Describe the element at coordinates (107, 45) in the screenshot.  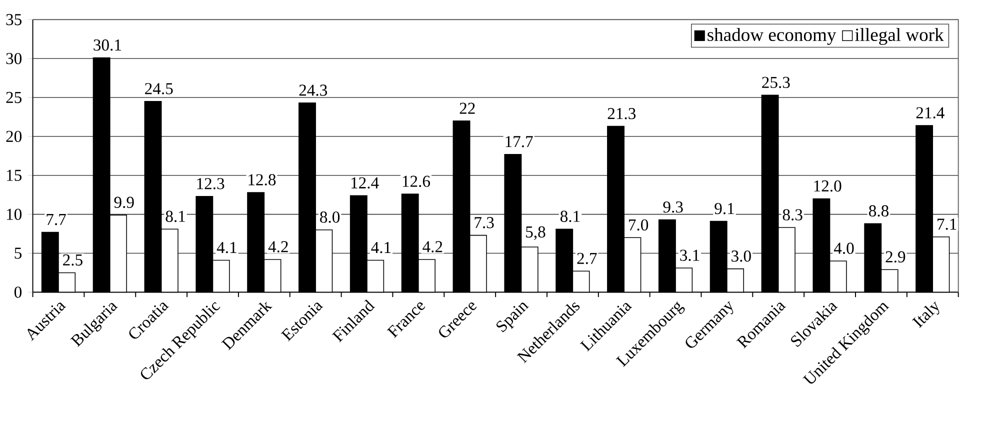
I see `data-label: 30.1` at that location.